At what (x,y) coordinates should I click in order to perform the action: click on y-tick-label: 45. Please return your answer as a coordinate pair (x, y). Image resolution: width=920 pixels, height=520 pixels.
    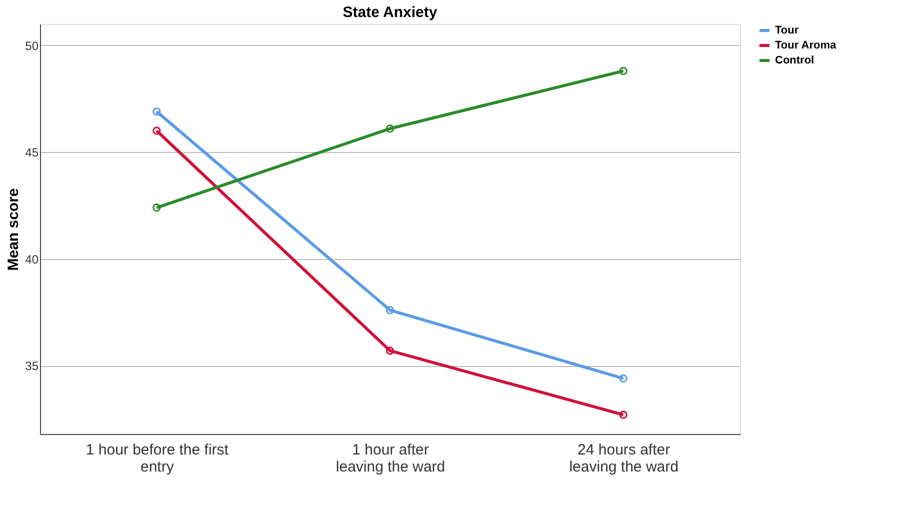
    Looking at the image, I should click on (32, 153).